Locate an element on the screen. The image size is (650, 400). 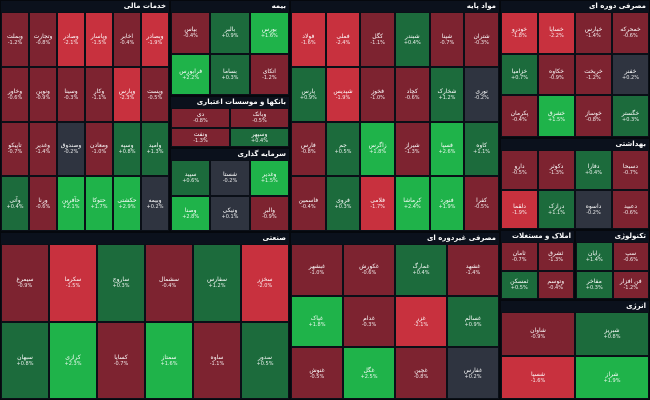
stock-tile: دسبحا -0.7% is located at coordinates (630, 170).